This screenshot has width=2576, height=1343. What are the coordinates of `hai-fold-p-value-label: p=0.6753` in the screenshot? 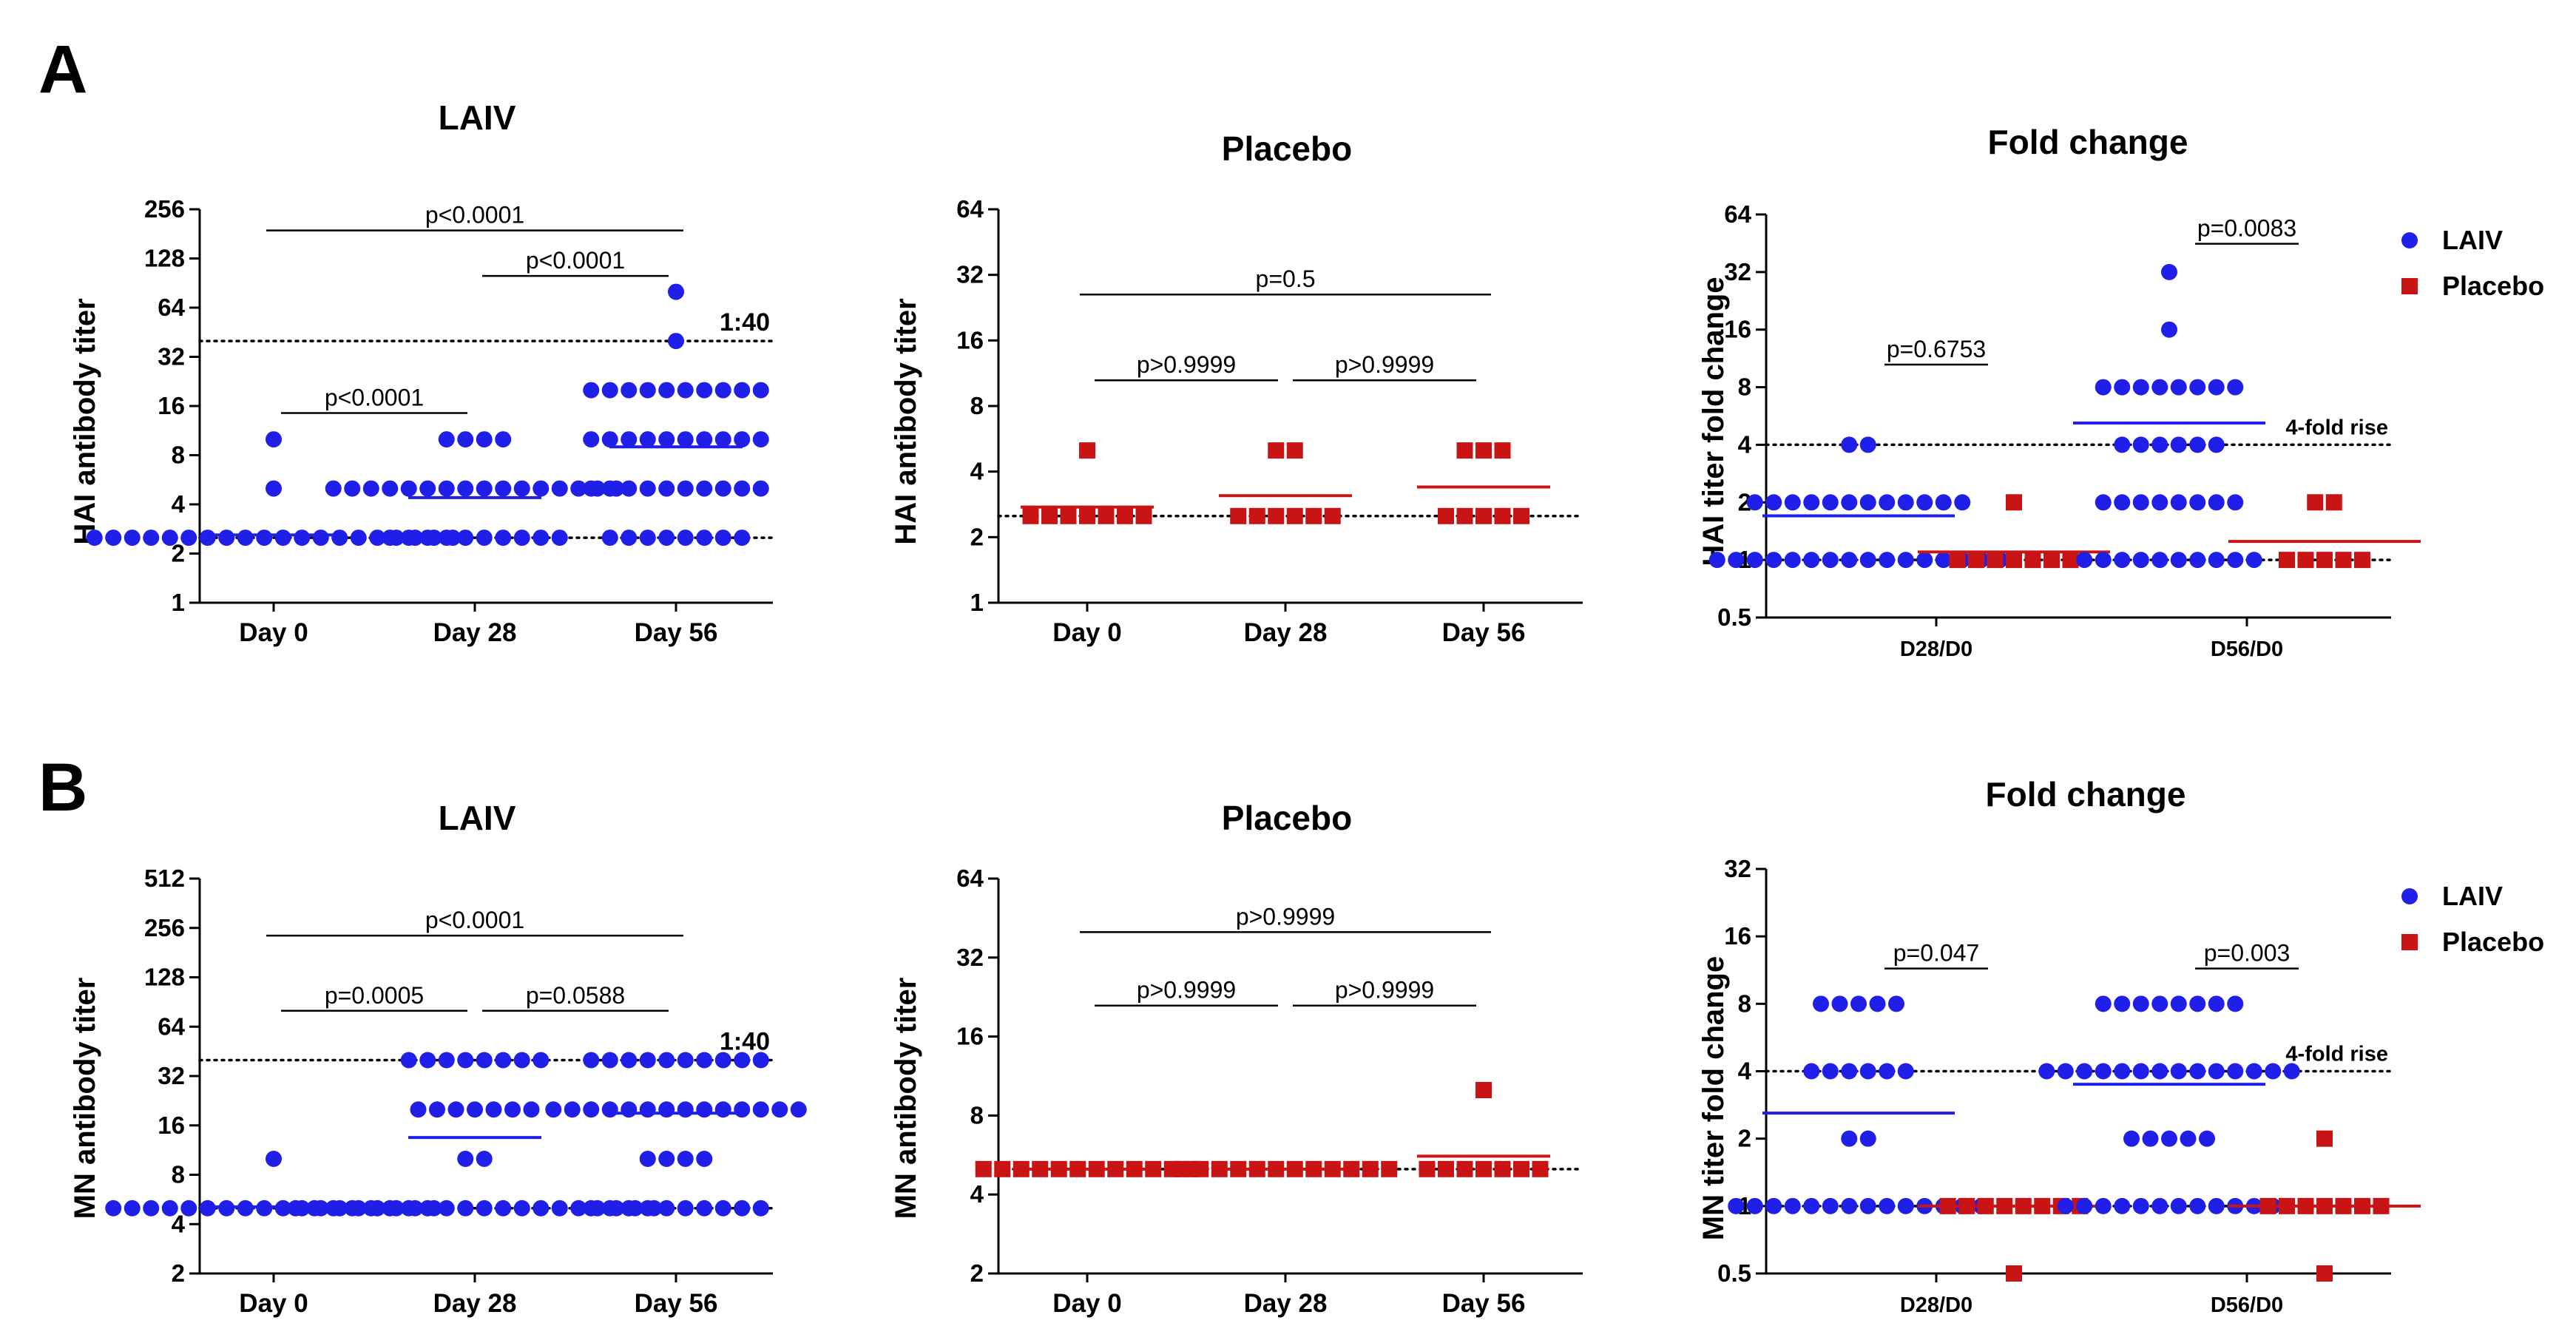 It's located at (1936, 349).